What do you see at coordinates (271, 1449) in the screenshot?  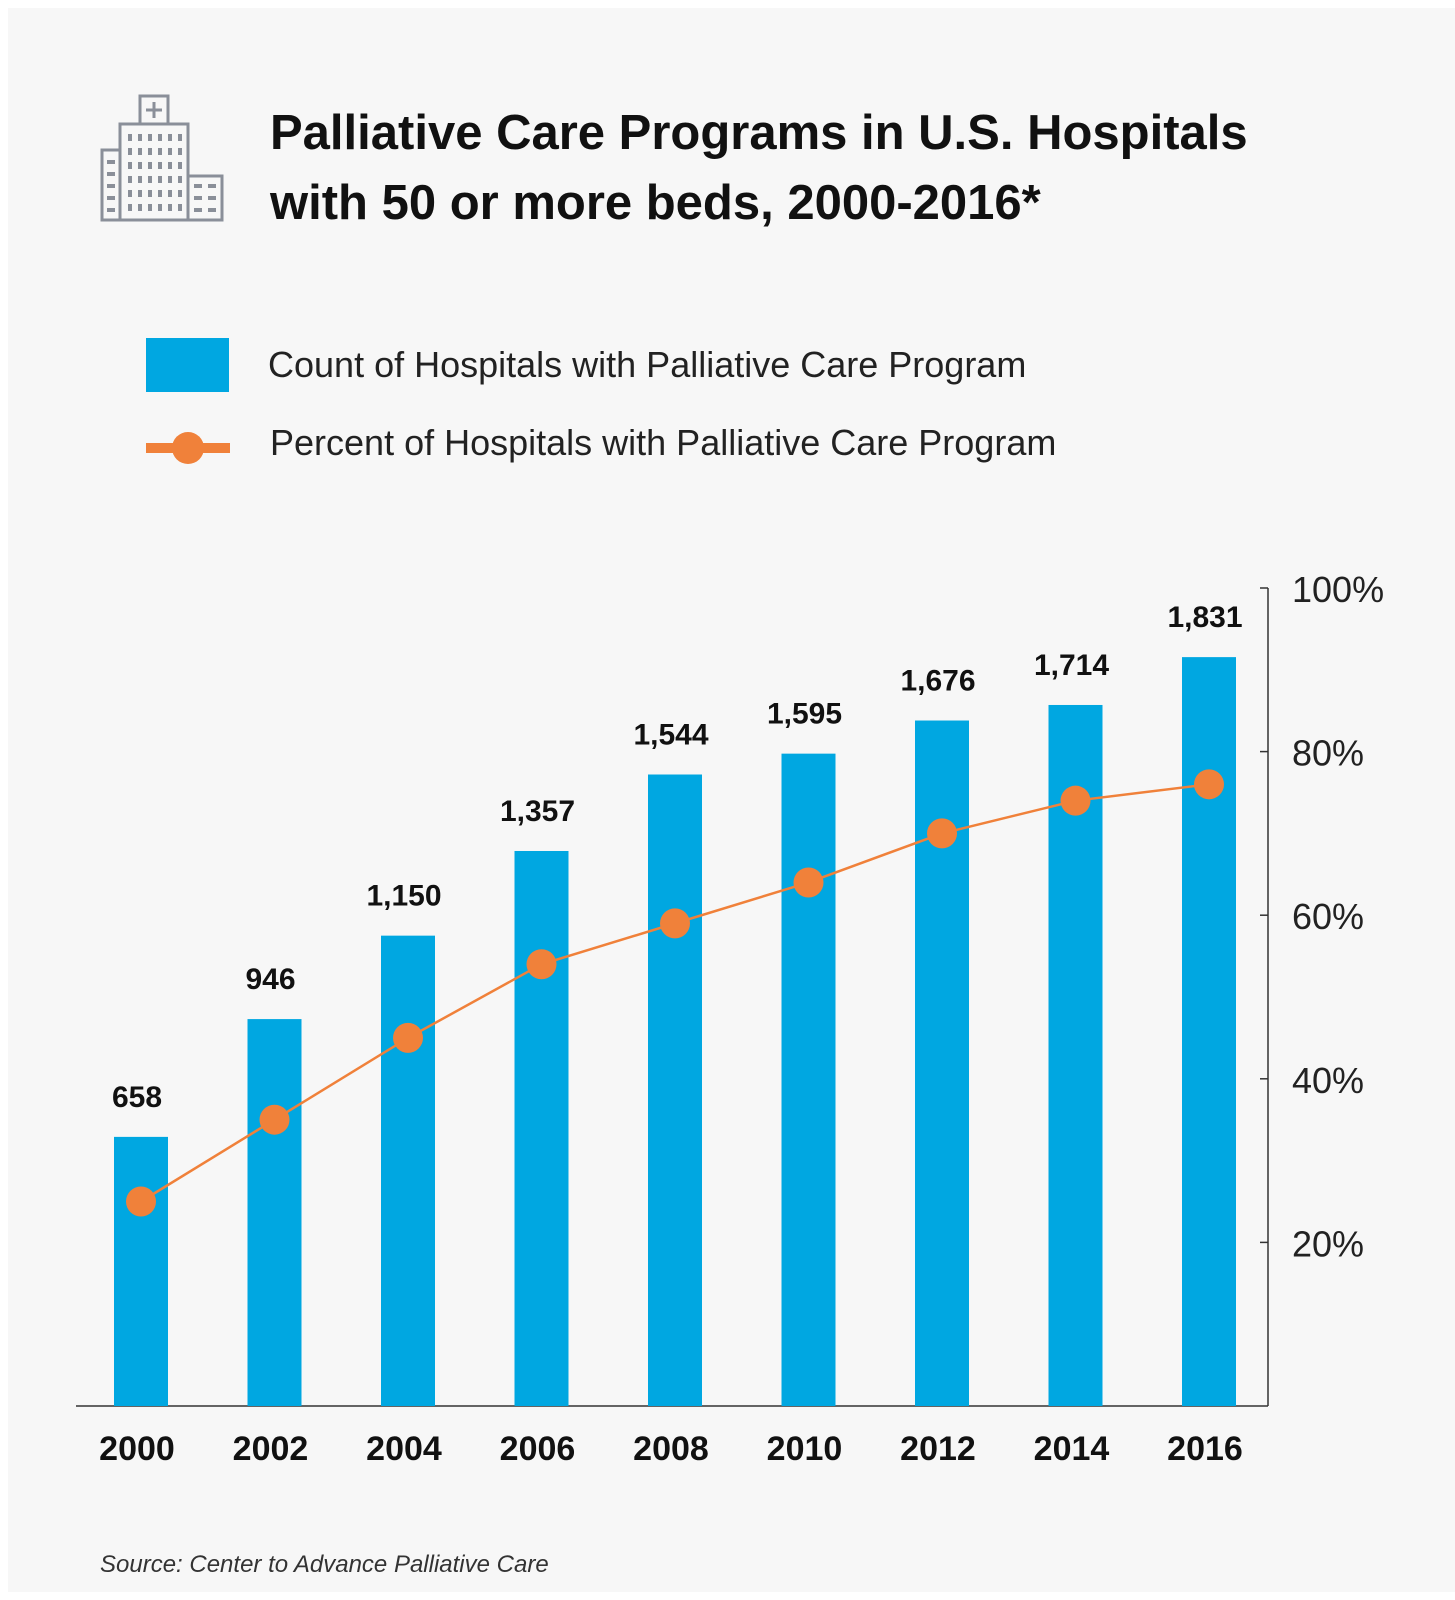 I see `x-tick-label: 2002` at bounding box center [271, 1449].